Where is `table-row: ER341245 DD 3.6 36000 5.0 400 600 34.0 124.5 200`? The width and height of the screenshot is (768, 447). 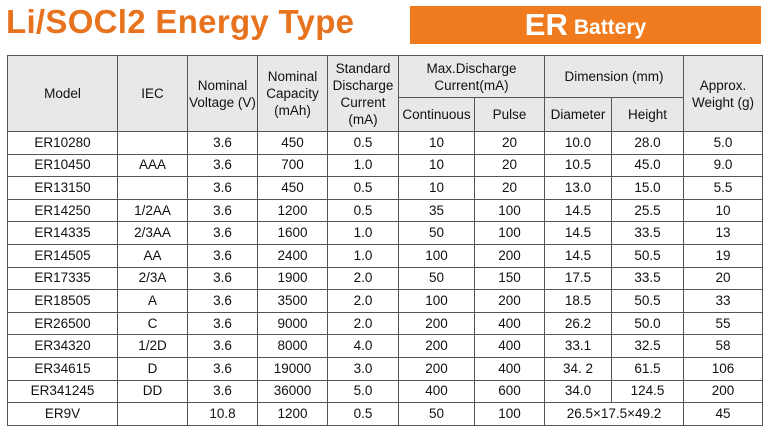 table-row: ER341245 DD 3.6 36000 5.0 400 600 34.0 124.5 200 is located at coordinates (385, 391).